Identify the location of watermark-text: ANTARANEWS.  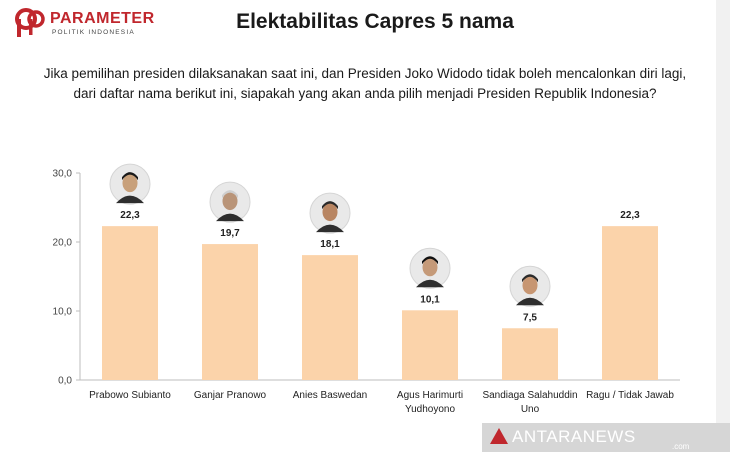
(574, 436).